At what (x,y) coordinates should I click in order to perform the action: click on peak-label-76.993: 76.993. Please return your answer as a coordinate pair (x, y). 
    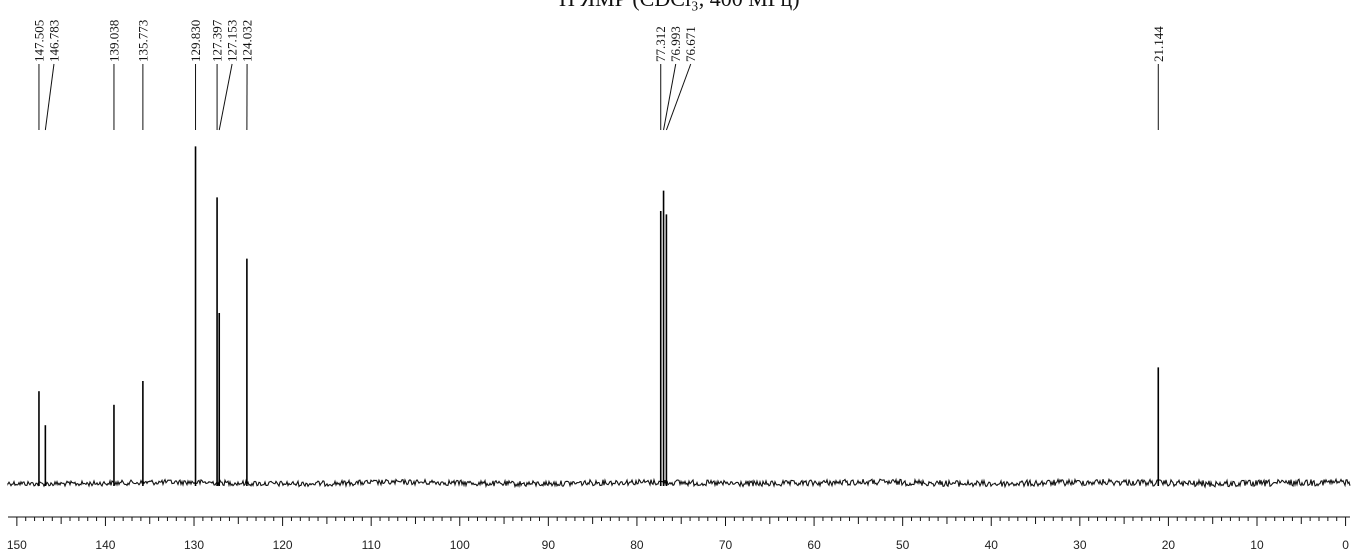
    Looking at the image, I should click on (675, 44).